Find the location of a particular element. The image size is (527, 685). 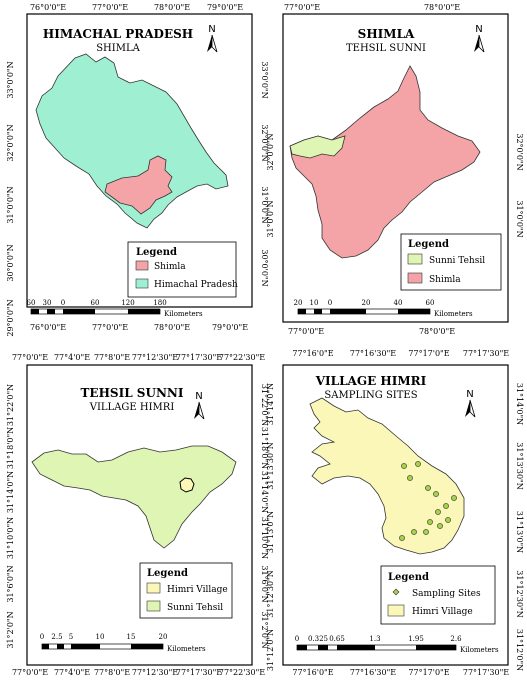

svg-text: 0.65 is located at coordinates (337, 639).